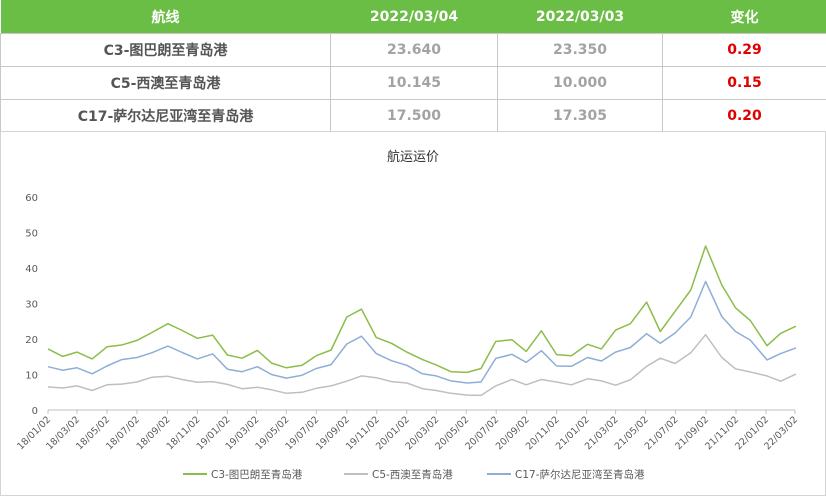  Describe the element at coordinates (165, 50) in the screenshot. I see `route-name: C3-图巴朗至青岛港` at that location.